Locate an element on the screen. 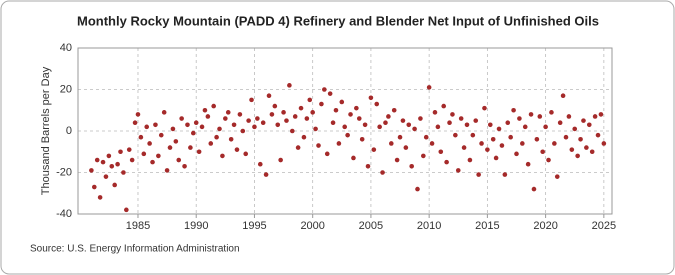  y-tick-label: 40 is located at coordinates (66, 48).